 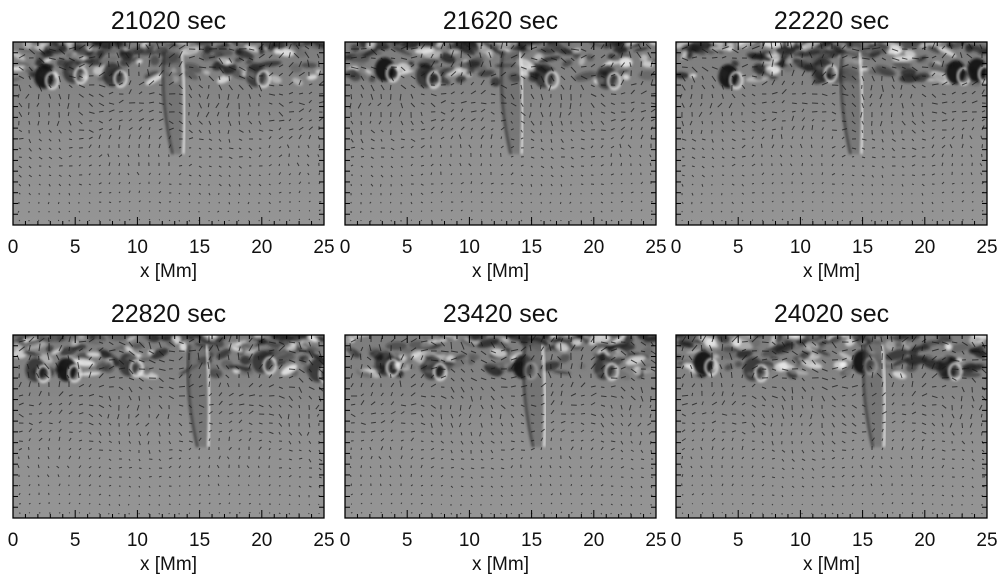 I want to click on panel-title: 21620 sec, so click(x=500, y=21).